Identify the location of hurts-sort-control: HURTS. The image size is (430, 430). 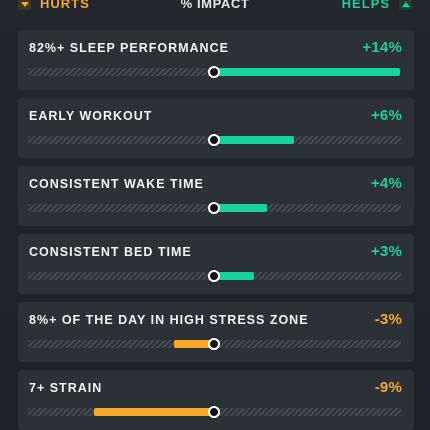
(54, 5).